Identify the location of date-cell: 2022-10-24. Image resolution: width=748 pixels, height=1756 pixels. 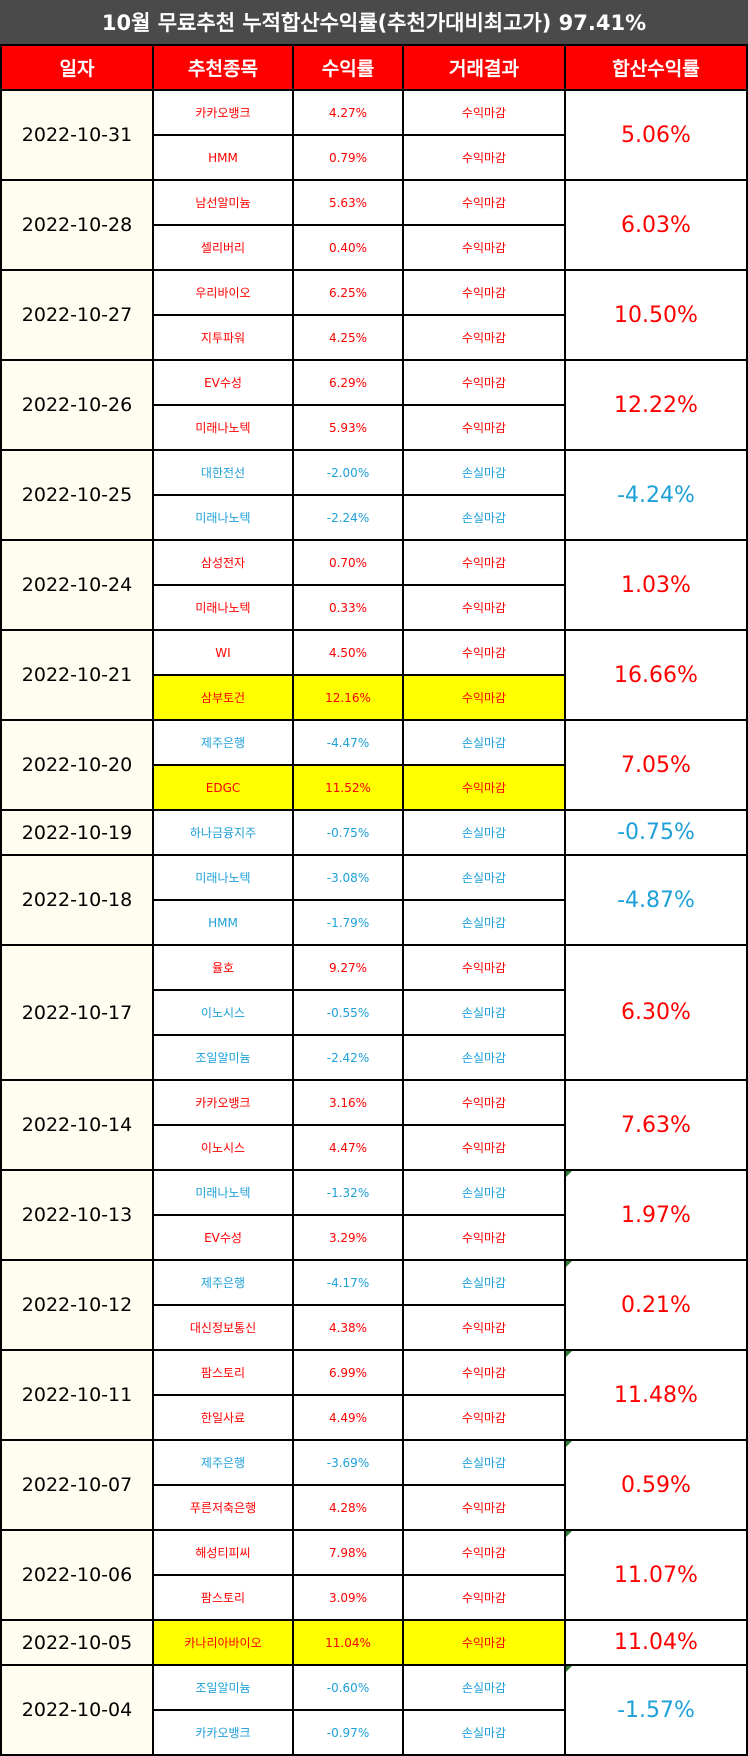
(77, 585).